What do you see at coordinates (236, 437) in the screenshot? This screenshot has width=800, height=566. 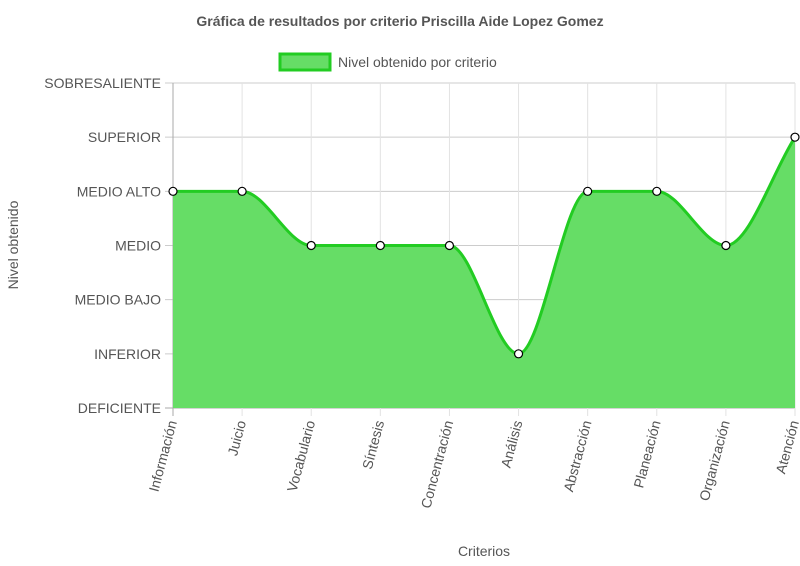 I see `x-tick-label: Juicio` at bounding box center [236, 437].